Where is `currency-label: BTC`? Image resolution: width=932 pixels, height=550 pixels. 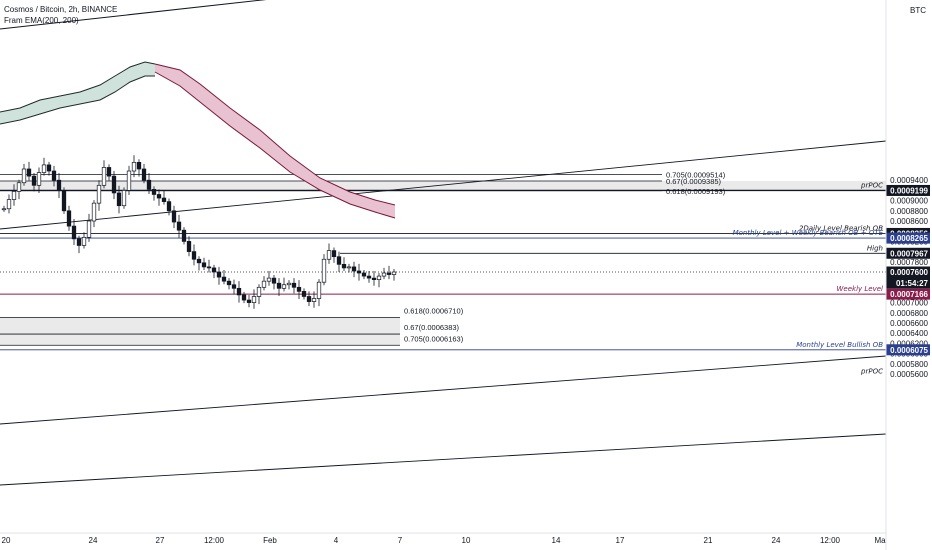
currency-label: BTC is located at coordinates (918, 10).